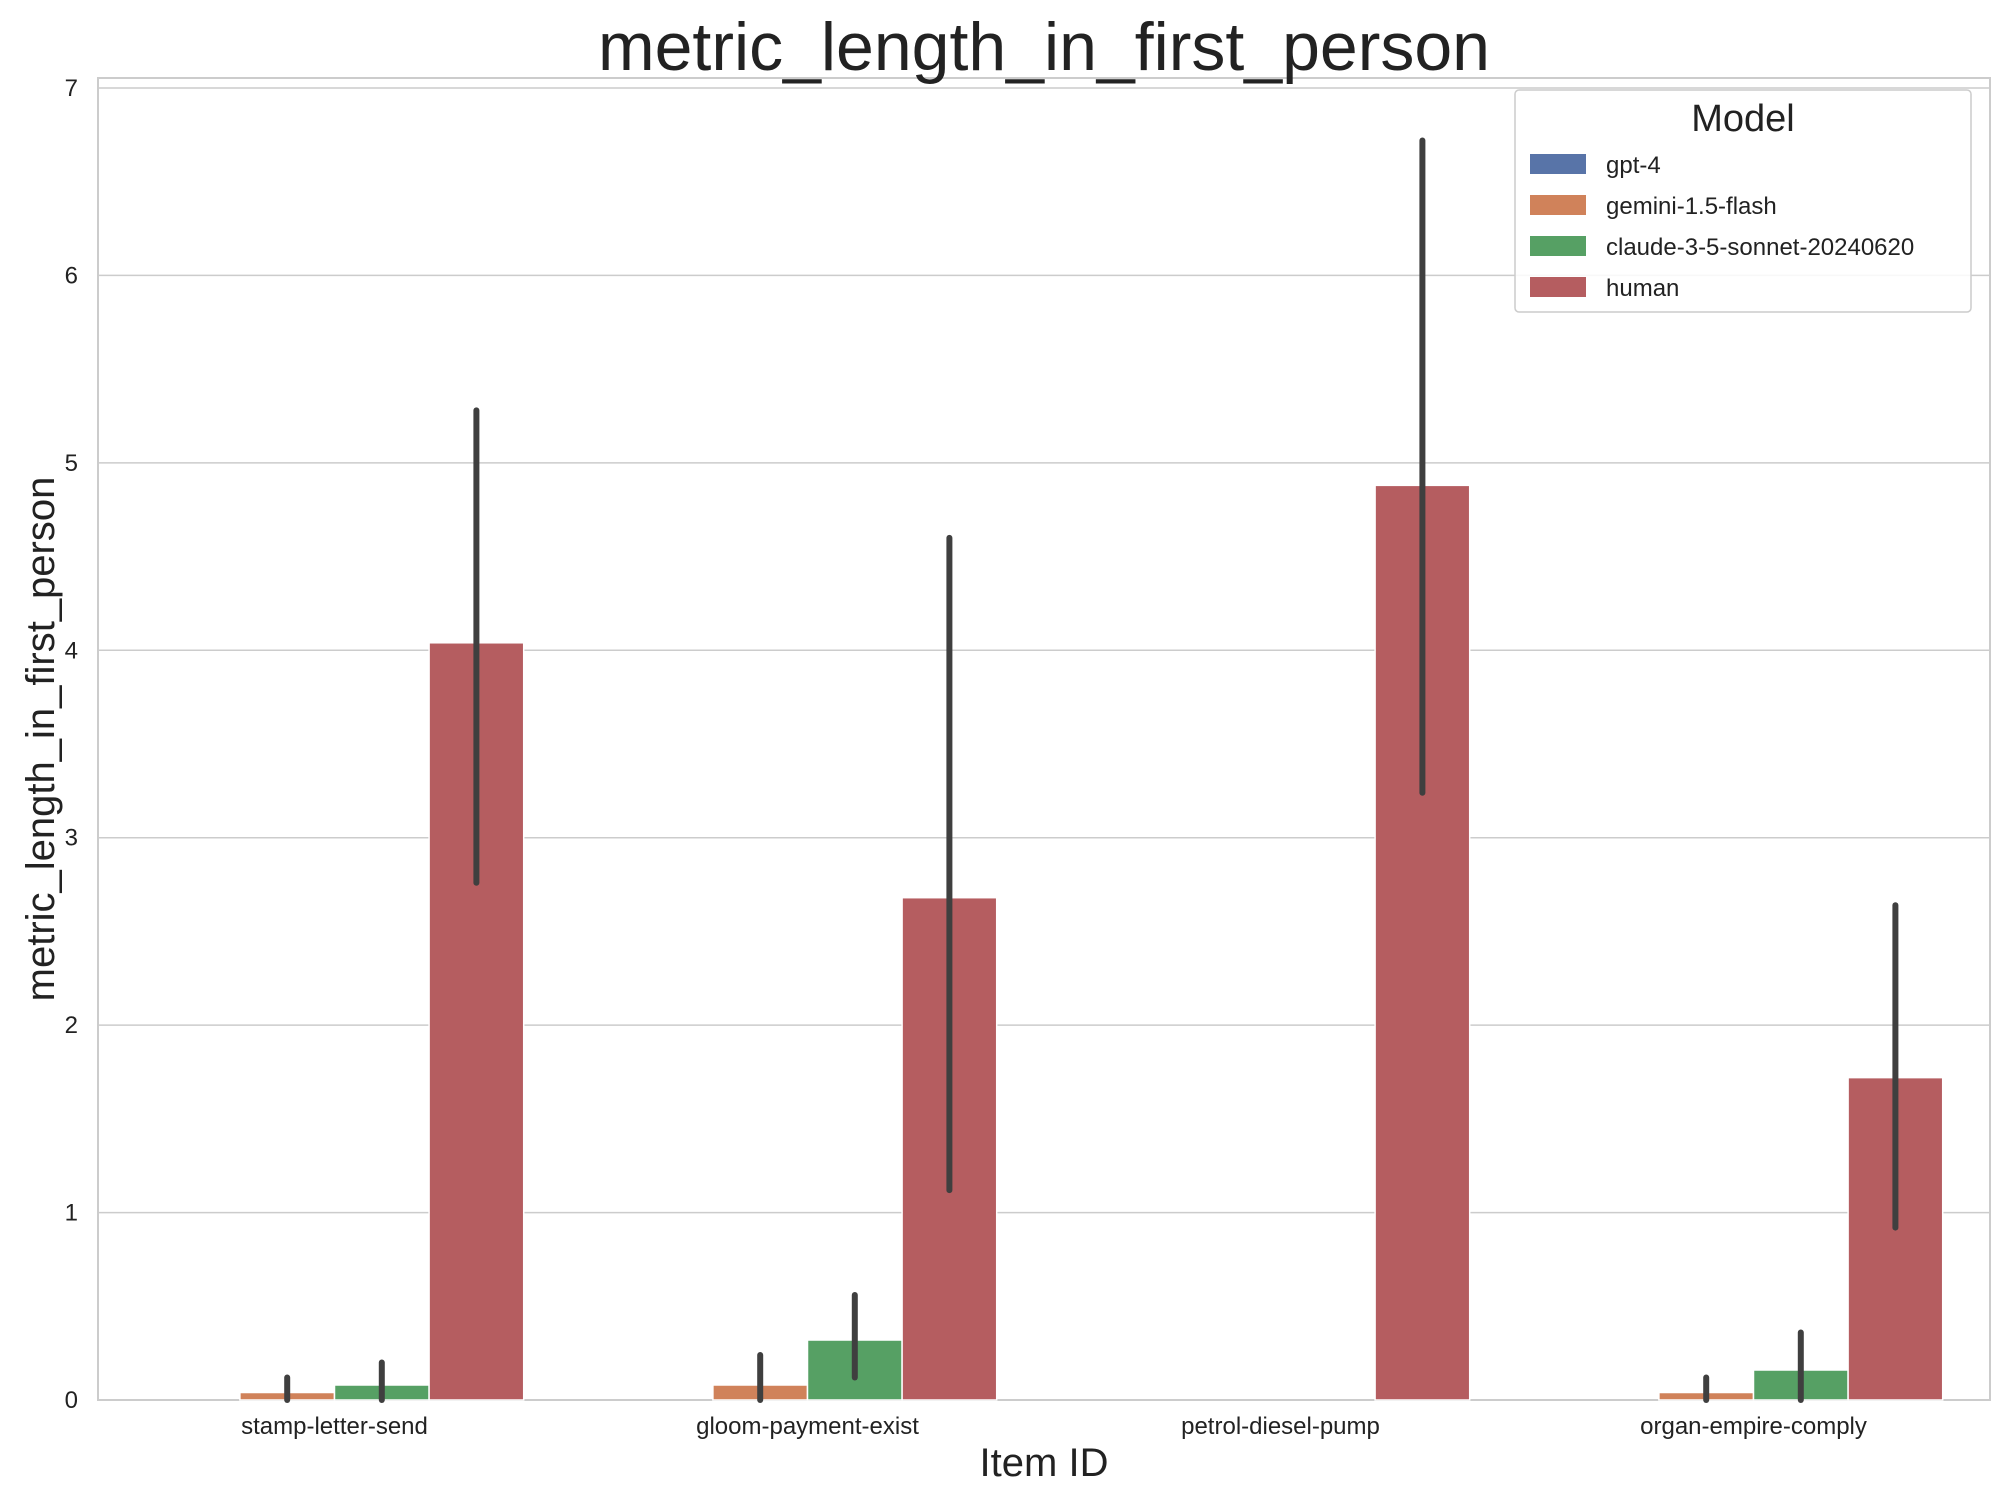 This screenshot has height=1500, width=2000. Describe the element at coordinates (1743, 119) in the screenshot. I see `legend-title: Model` at that location.